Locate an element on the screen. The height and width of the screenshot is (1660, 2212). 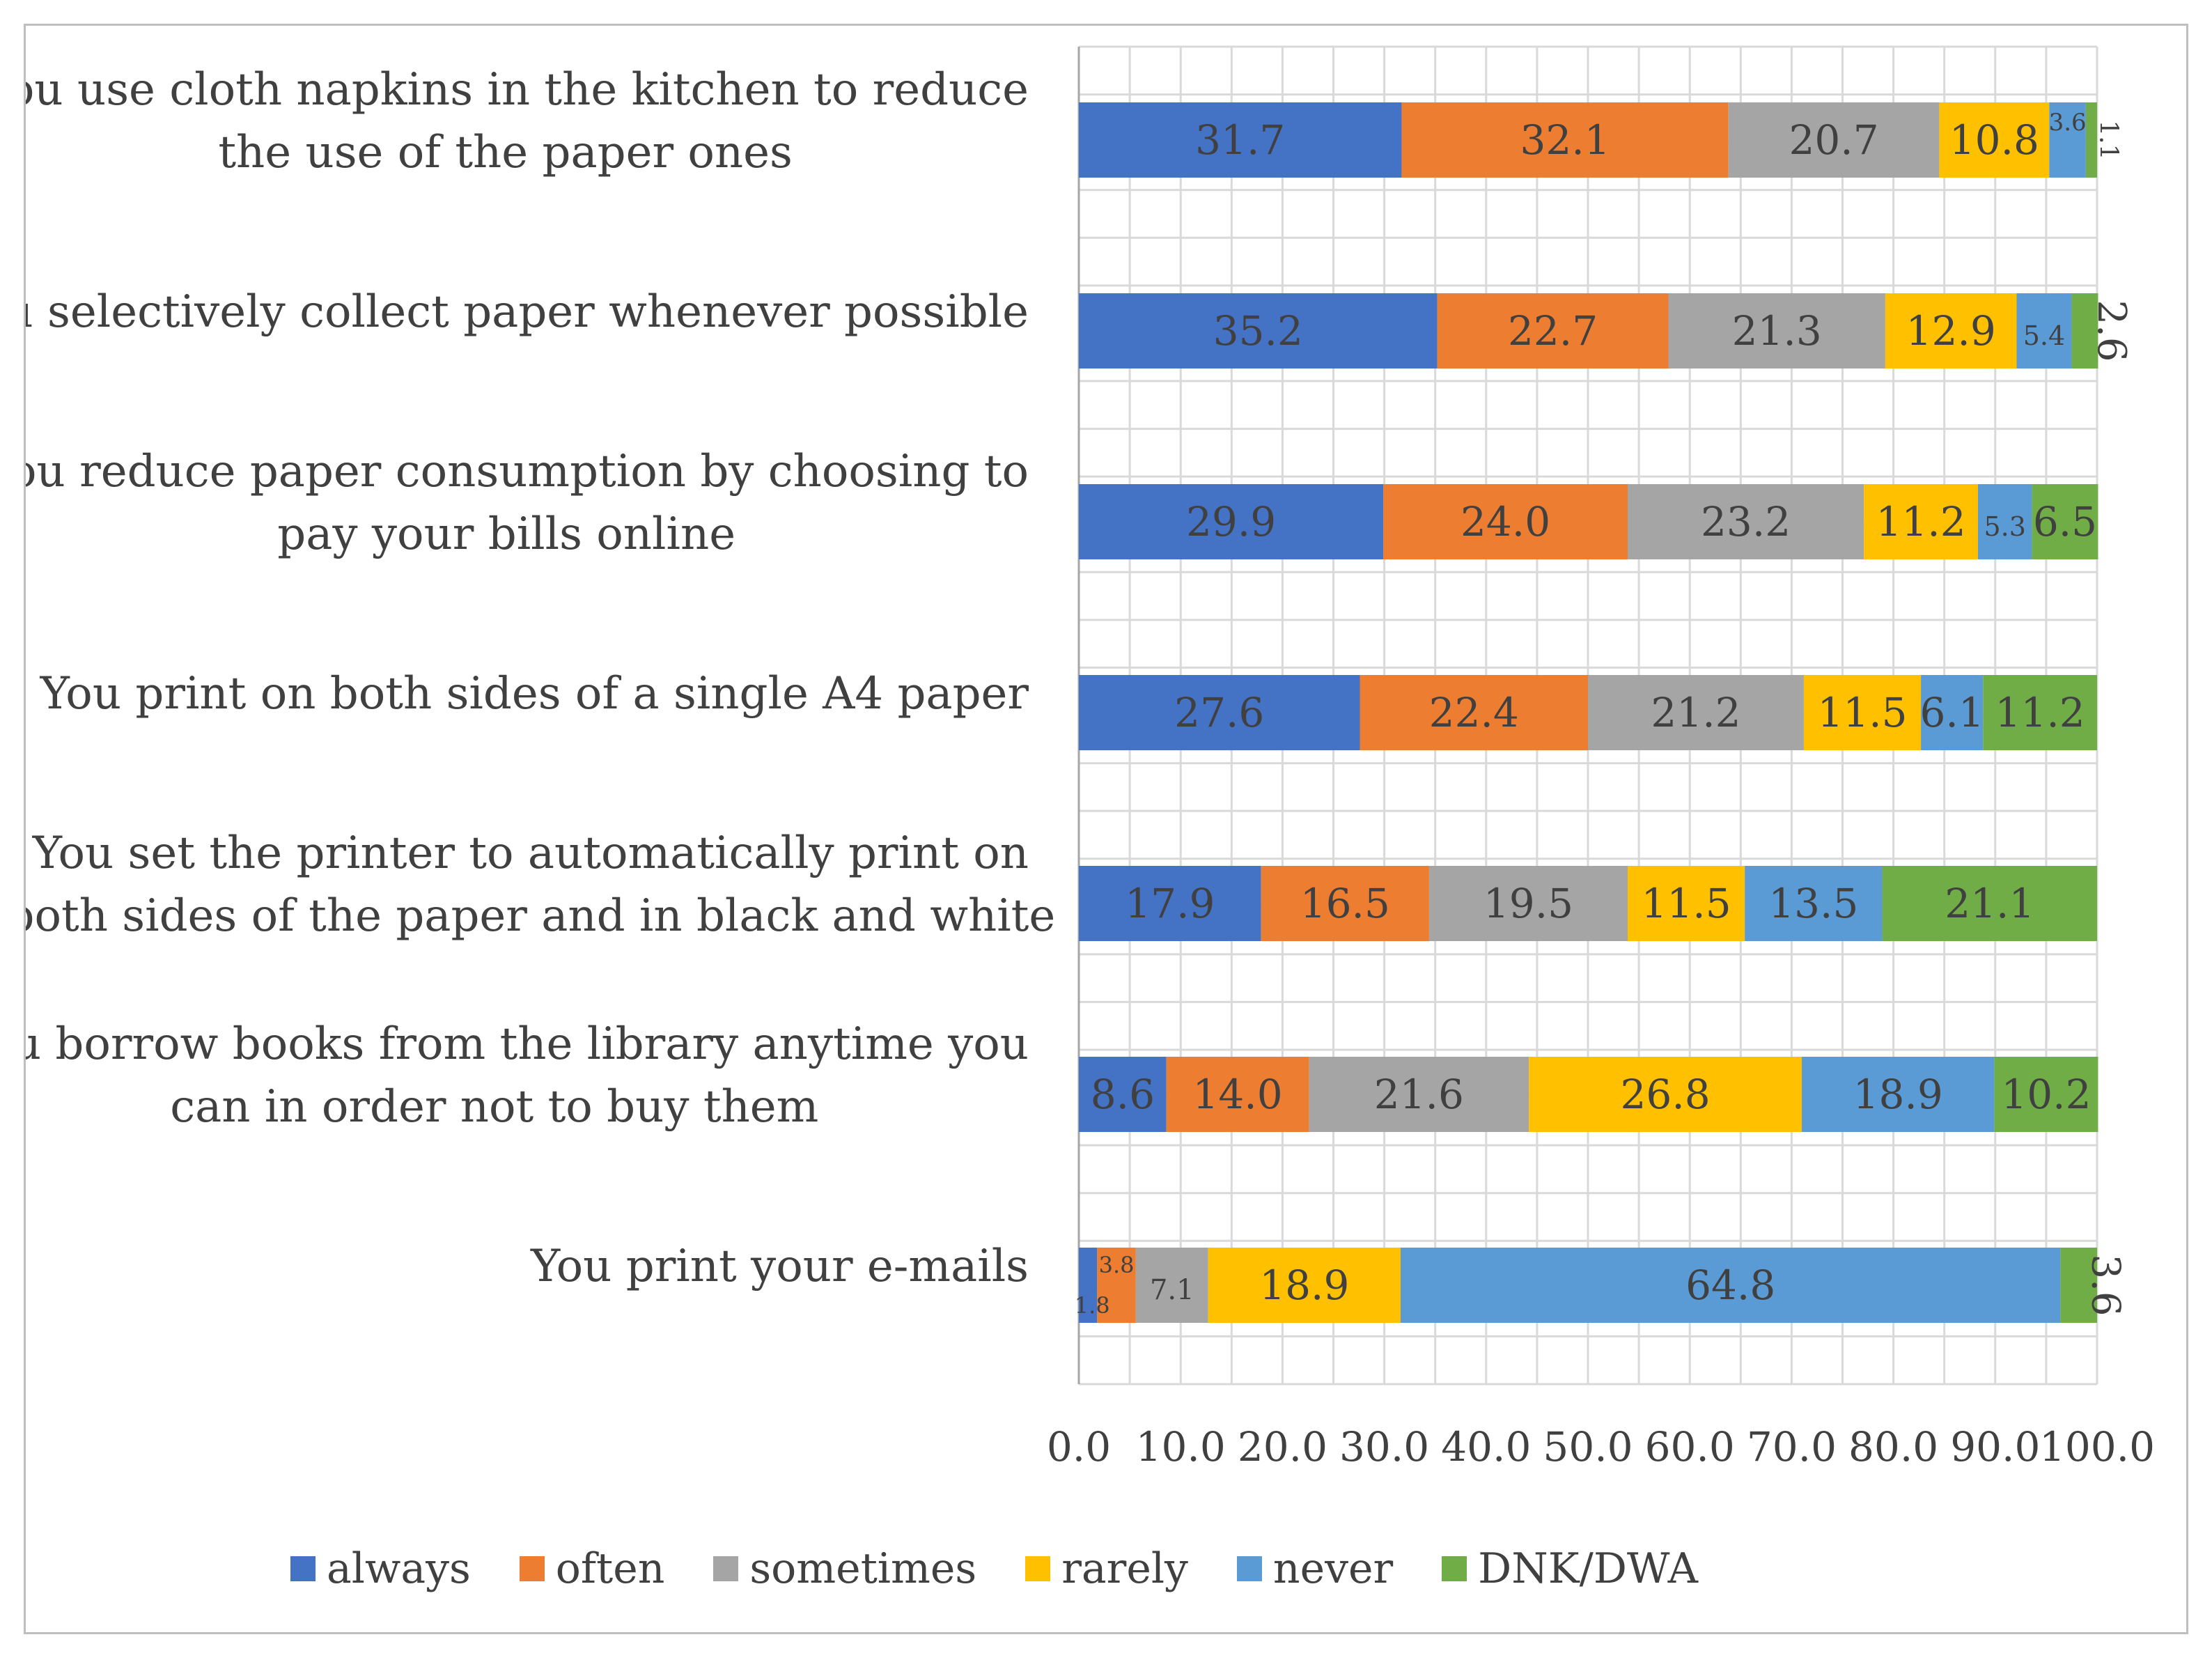
data-label: 12.9 is located at coordinates (1951, 331).